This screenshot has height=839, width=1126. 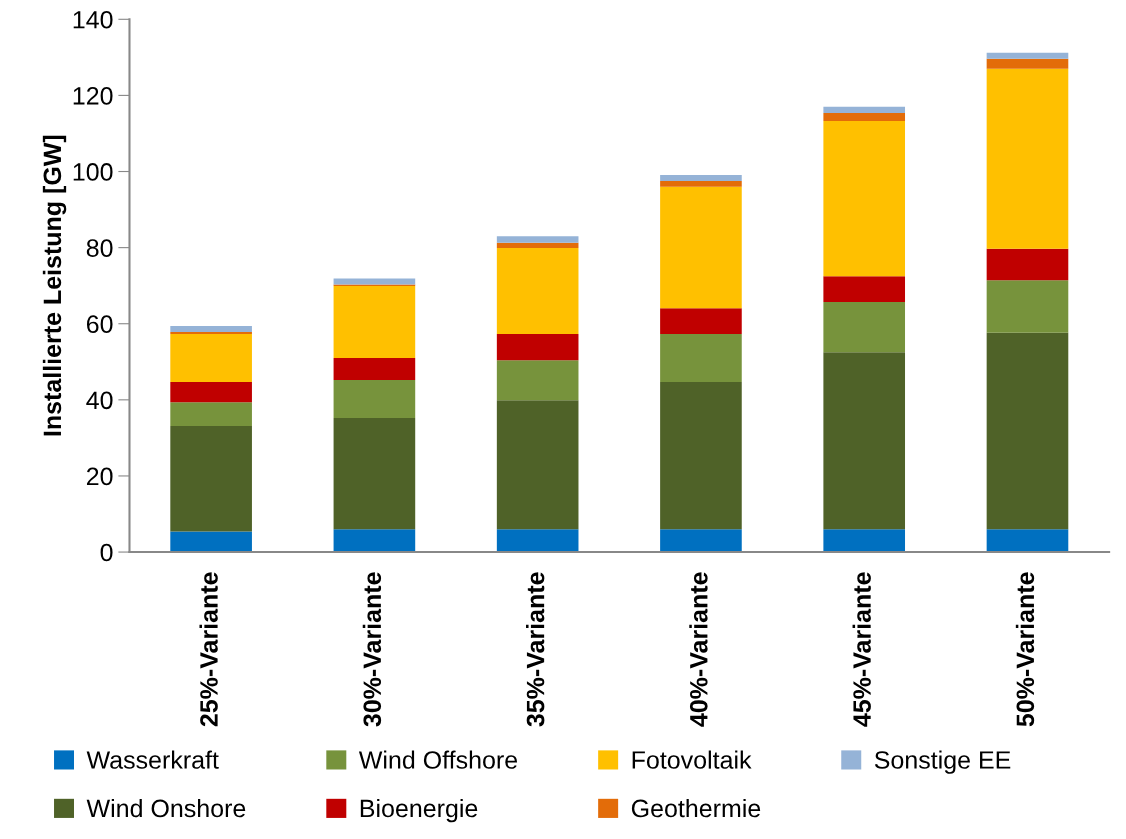 I want to click on x-tick-label: 25%-Variante, so click(x=208, y=649).